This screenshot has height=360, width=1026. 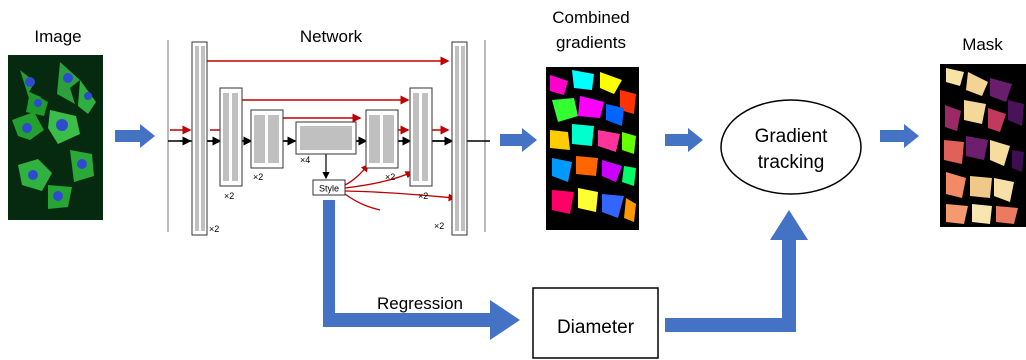 What do you see at coordinates (518, 140) in the screenshot?
I see `arrow-network-to-gradients` at bounding box center [518, 140].